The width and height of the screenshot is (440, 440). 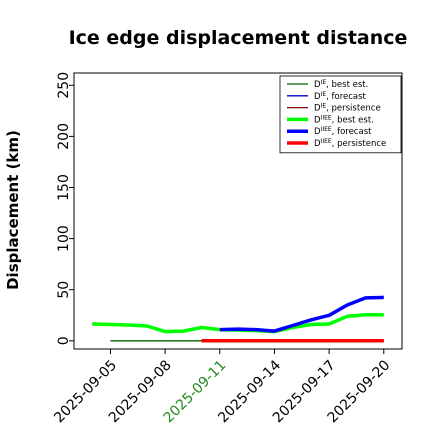 What do you see at coordinates (238, 38) in the screenshot?
I see `chart-title: Ice edge displacement distance` at bounding box center [238, 38].